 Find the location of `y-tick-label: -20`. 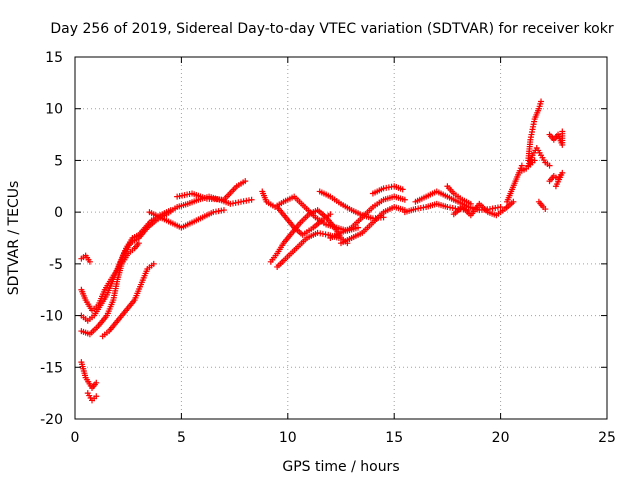

y-tick-label: -20 is located at coordinates (51, 420).